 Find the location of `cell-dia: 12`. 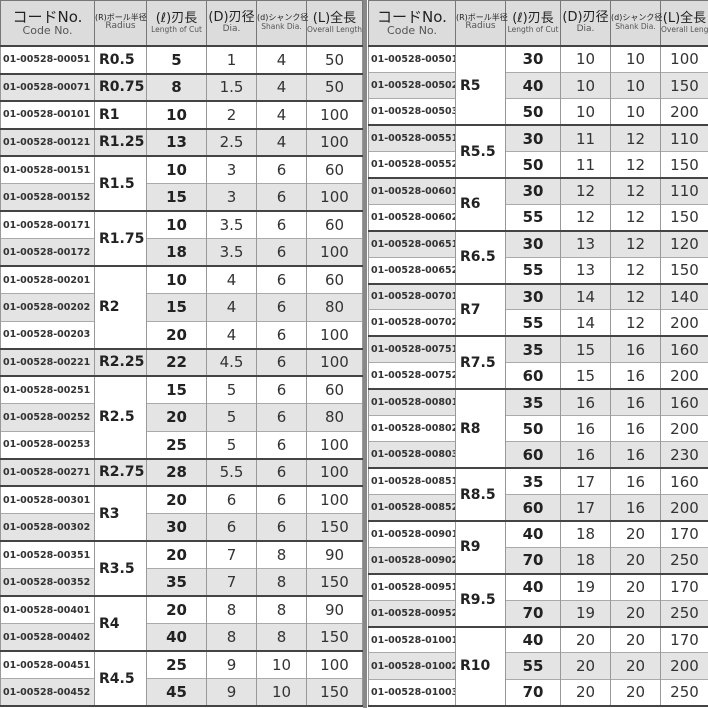

cell-dia: 12 is located at coordinates (585, 217).